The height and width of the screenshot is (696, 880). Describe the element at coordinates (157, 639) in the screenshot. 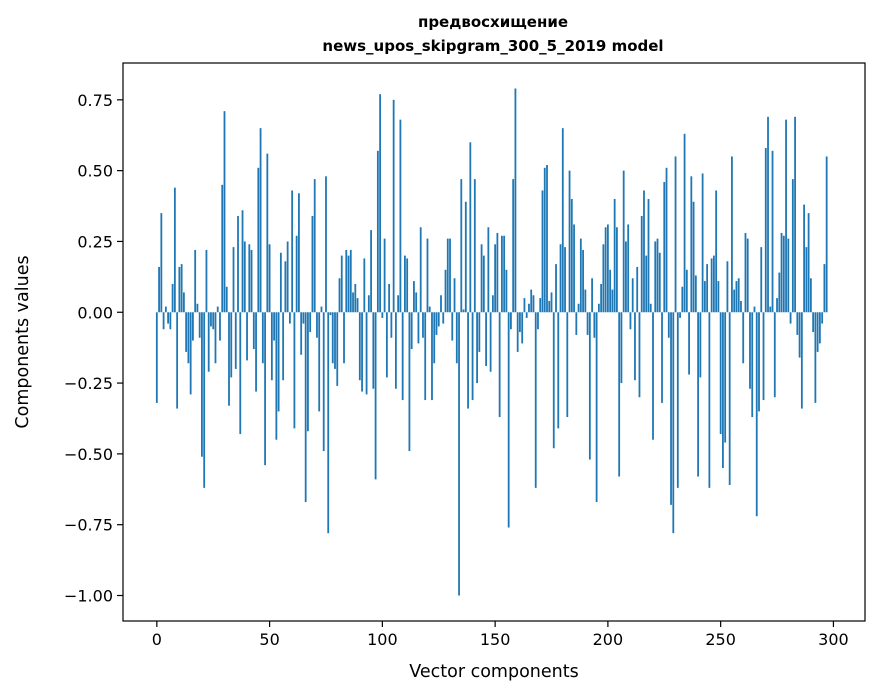

I see `x-tick-label: 0` at that location.